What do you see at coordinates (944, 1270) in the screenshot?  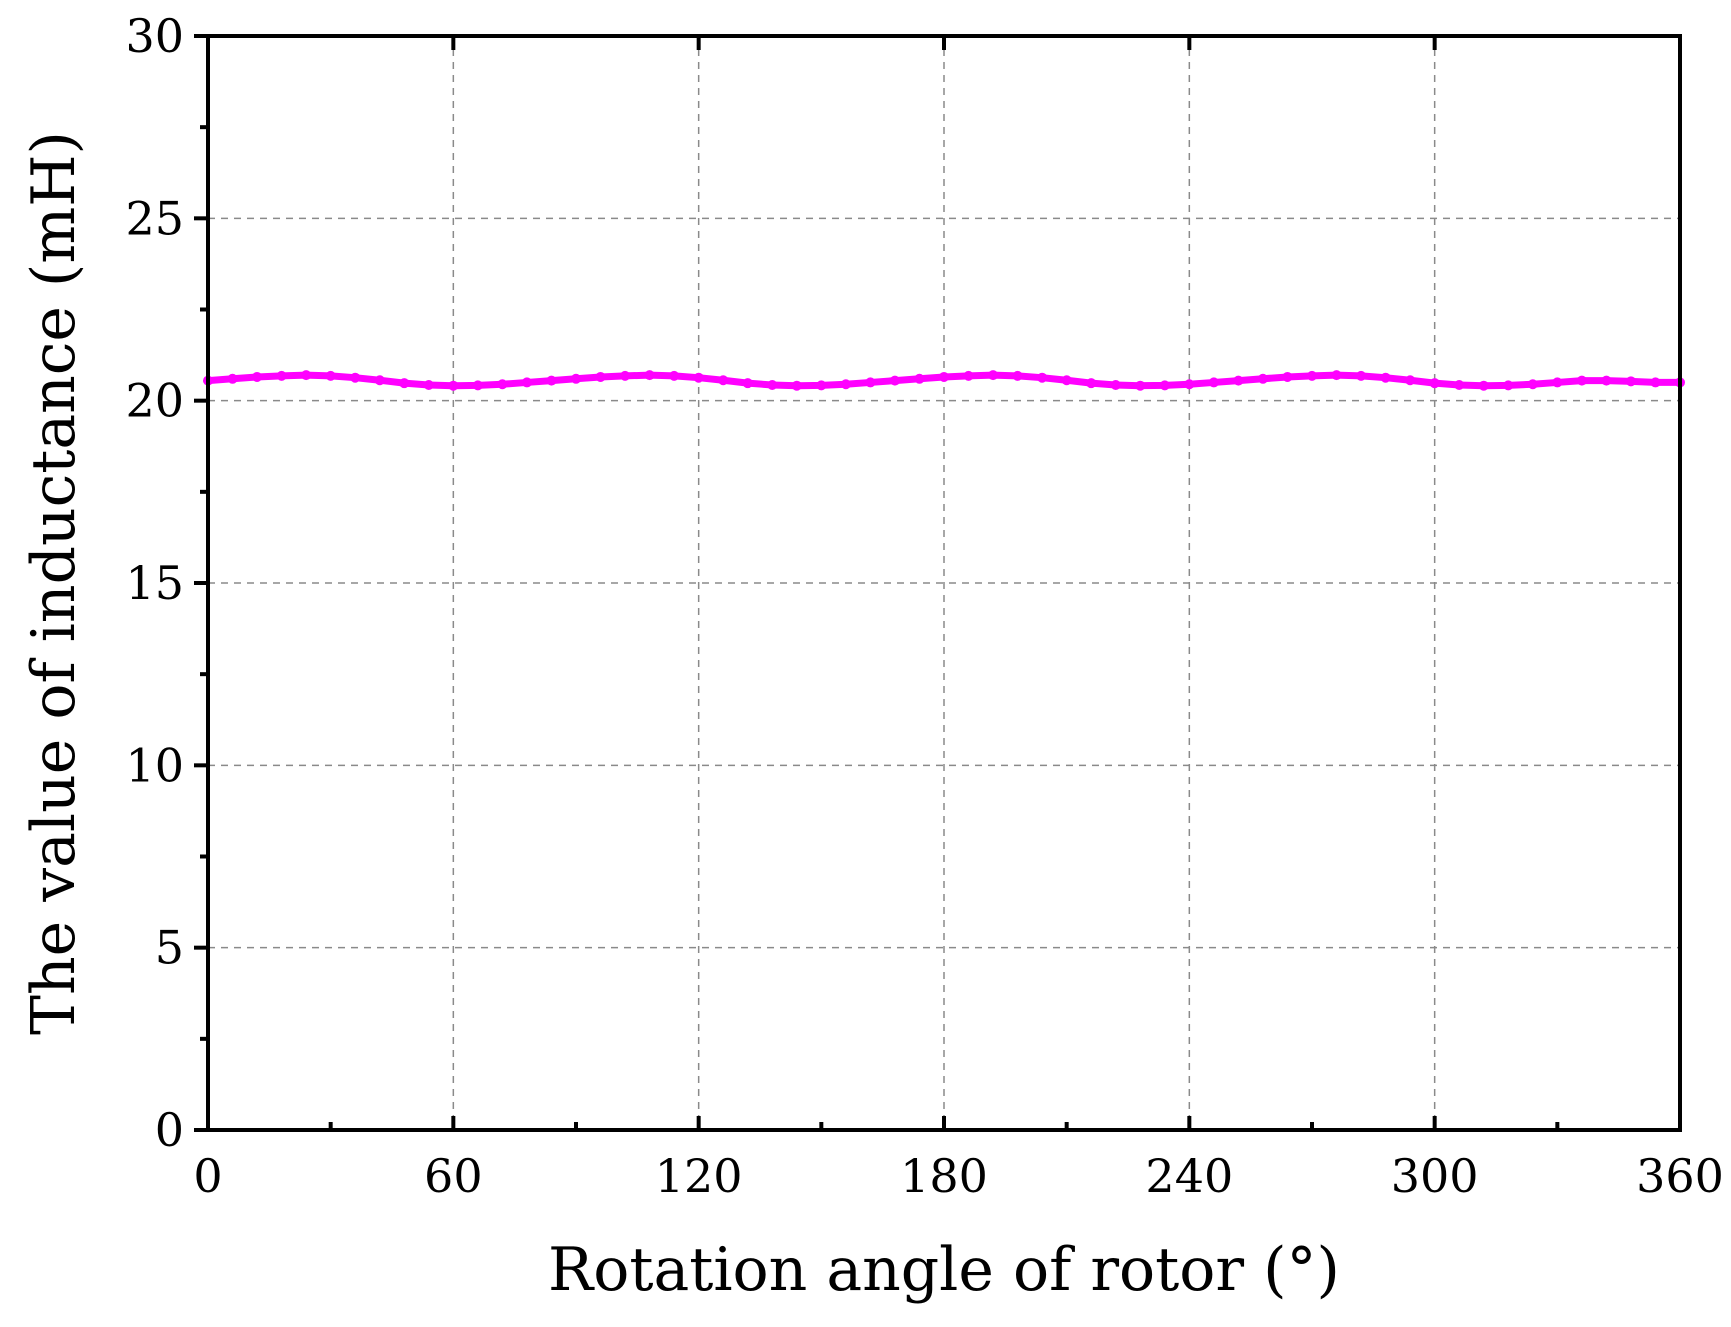 I see `x-axis-title: Rotation angle of rotor (°)` at bounding box center [944, 1270].